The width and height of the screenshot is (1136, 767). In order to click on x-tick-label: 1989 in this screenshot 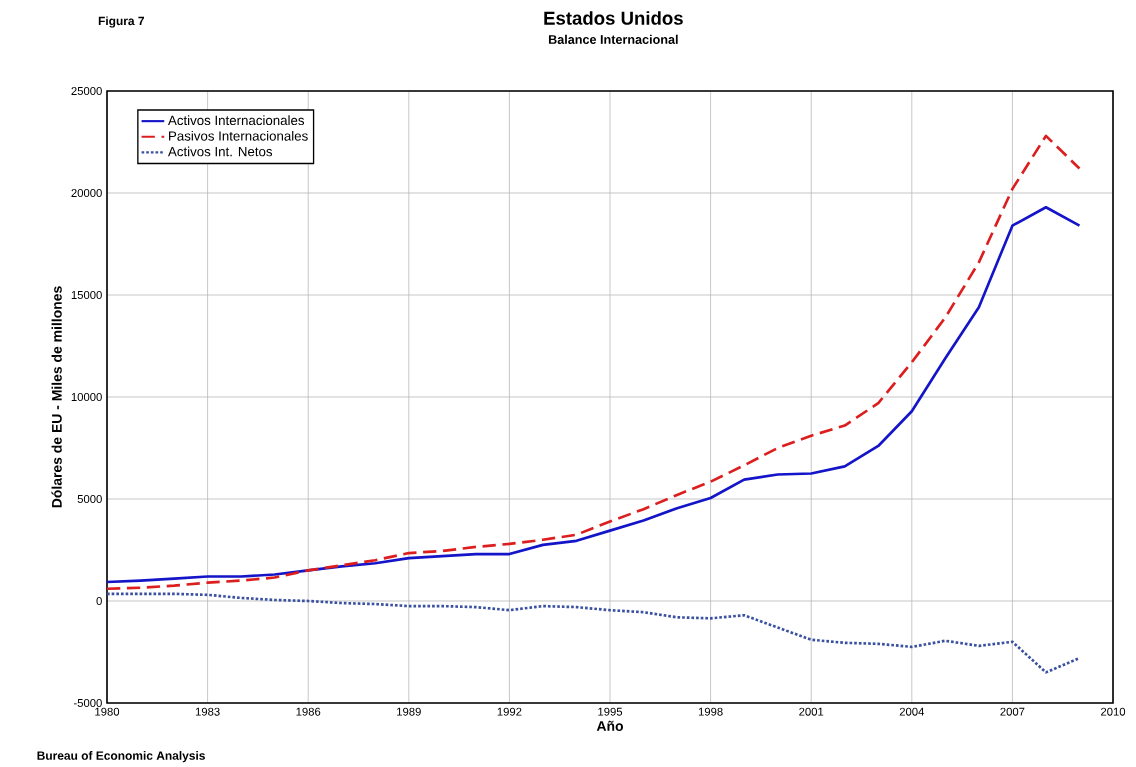, I will do `click(409, 711)`.